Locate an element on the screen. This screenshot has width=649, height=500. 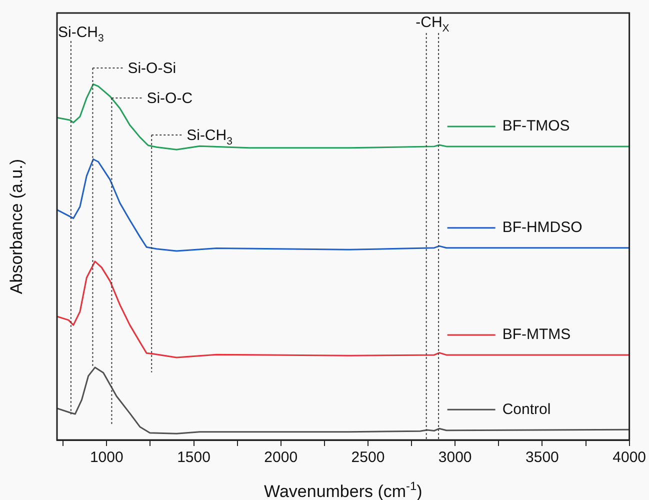
y-axis-title: Absorbance (a.u.) is located at coordinates (16, 226).